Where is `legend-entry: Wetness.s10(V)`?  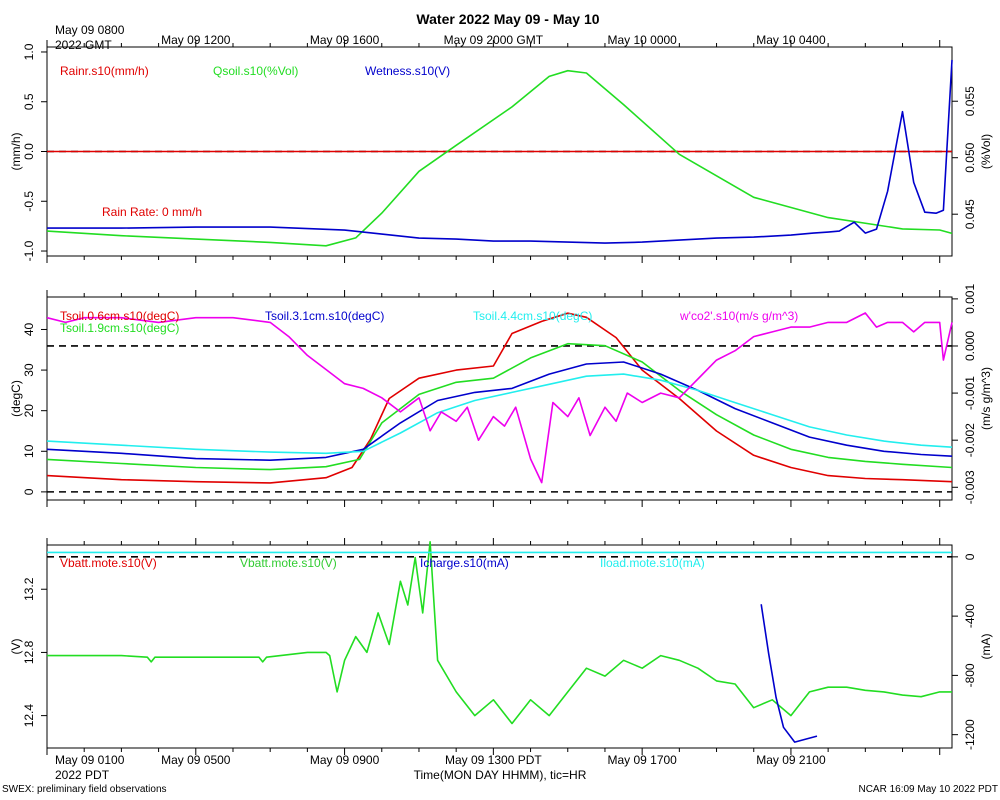 legend-entry: Wetness.s10(V) is located at coordinates (407, 71).